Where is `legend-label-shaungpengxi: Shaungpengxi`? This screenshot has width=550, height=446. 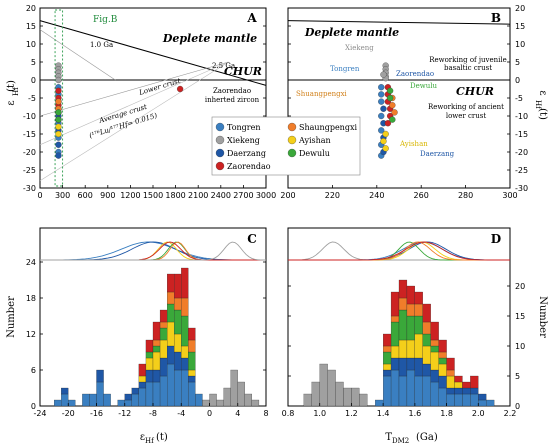 legend-label-shaungpengxi: Shaungpengxi is located at coordinates (328, 127).